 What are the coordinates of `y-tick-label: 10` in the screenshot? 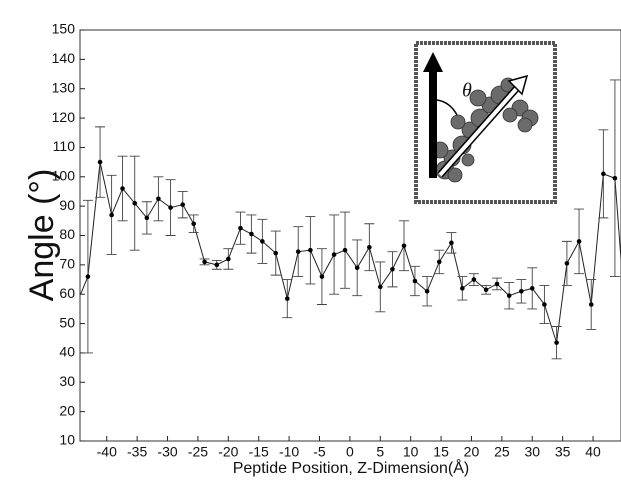 It's located at (67, 440).